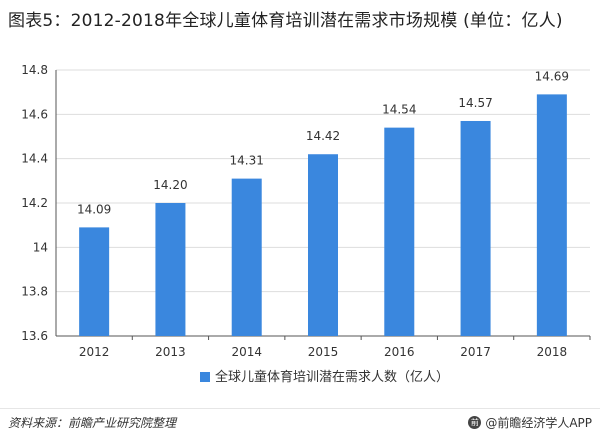 The width and height of the screenshot is (600, 446). What do you see at coordinates (538, 423) in the screenshot?
I see `brand-label: @前瞻经济学人APP` at bounding box center [538, 423].